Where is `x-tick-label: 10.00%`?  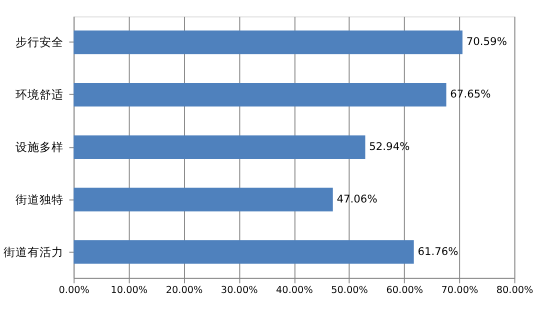 x-tick-label: 10.00% is located at coordinates (129, 290).